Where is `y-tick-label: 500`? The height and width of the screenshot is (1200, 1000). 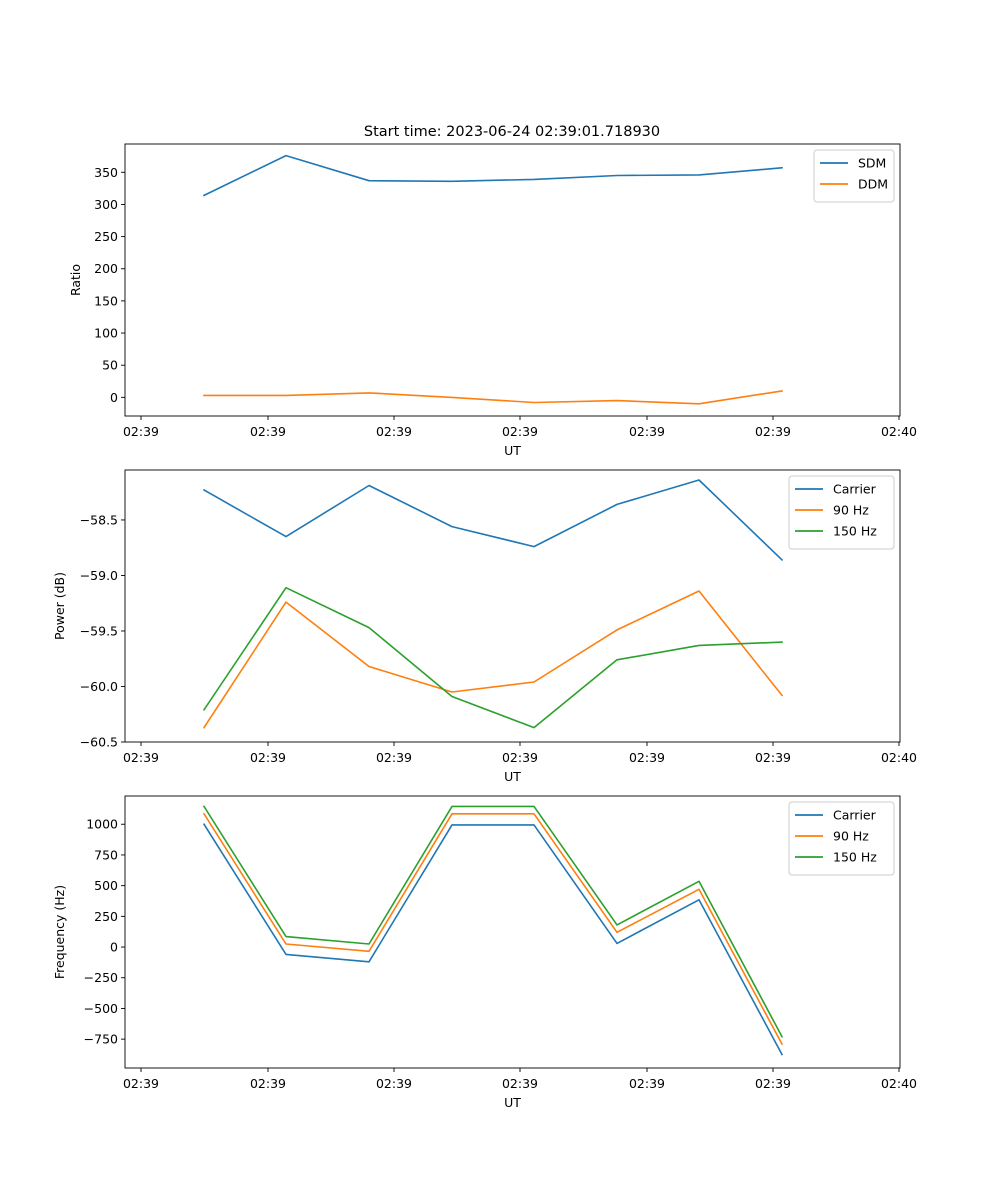 y-tick-label: 500 is located at coordinates (106, 885).